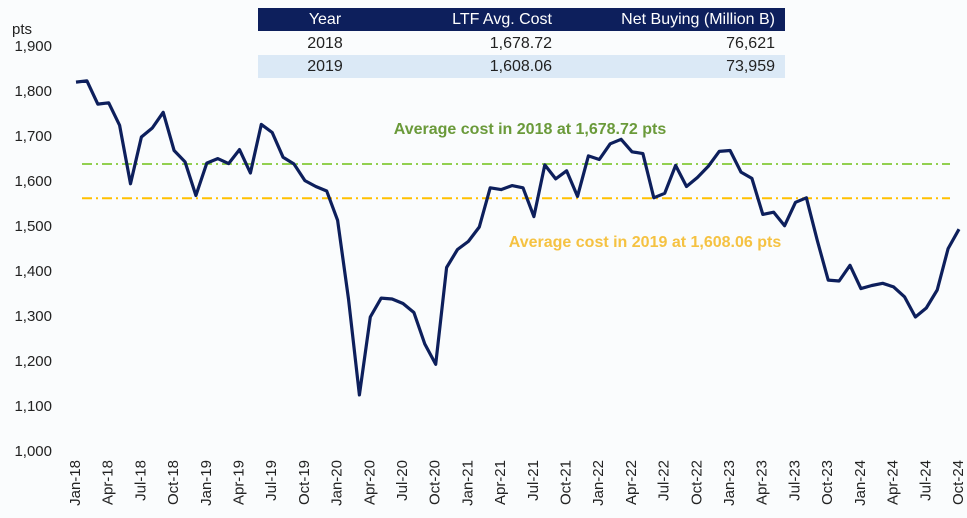 Image resolution: width=967 pixels, height=518 pixels. I want to click on x-tick-label: Jul-23, so click(794, 480).